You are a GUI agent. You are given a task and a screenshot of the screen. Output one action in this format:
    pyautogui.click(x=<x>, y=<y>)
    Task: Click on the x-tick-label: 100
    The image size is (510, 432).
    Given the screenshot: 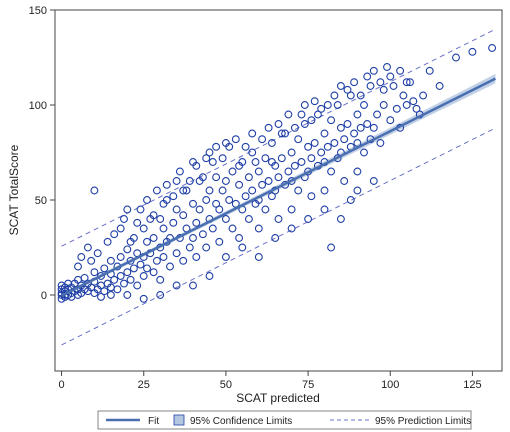 What is the action you would take?
    pyautogui.click(x=390, y=385)
    